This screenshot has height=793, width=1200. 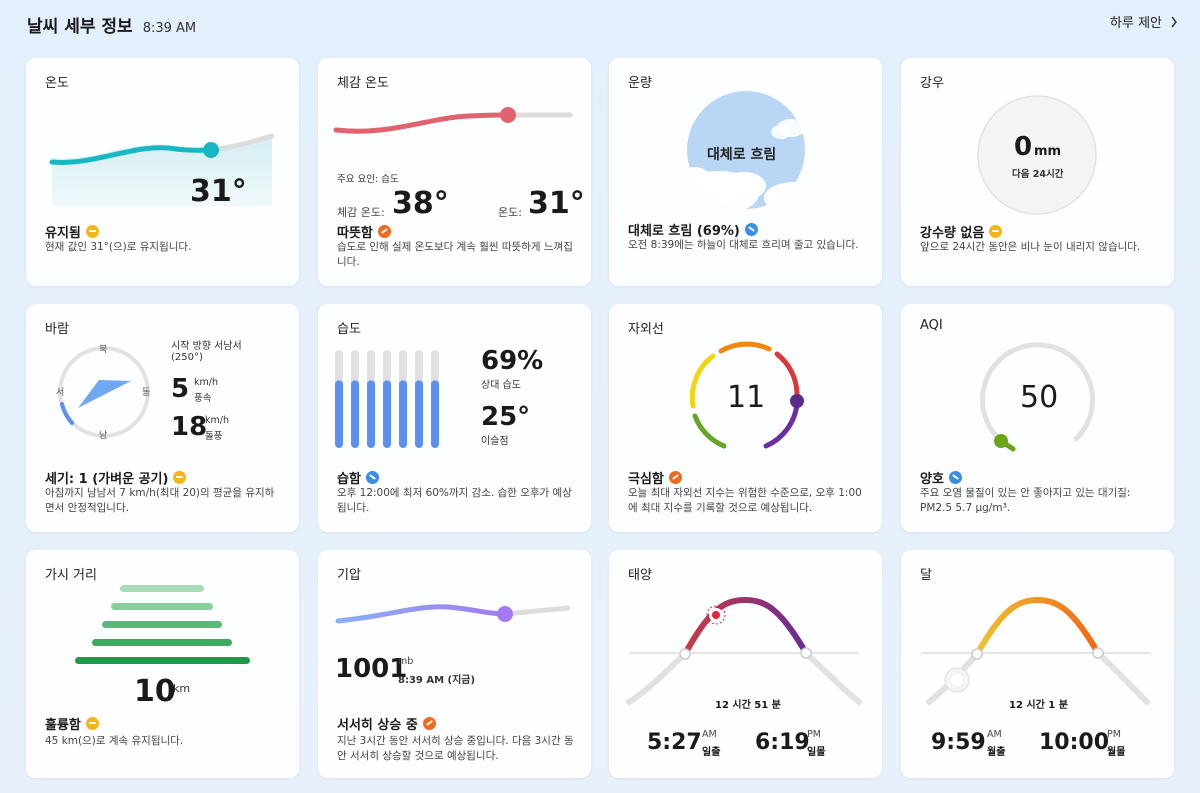 I want to click on dew-point-value: 25°, so click(x=506, y=417).